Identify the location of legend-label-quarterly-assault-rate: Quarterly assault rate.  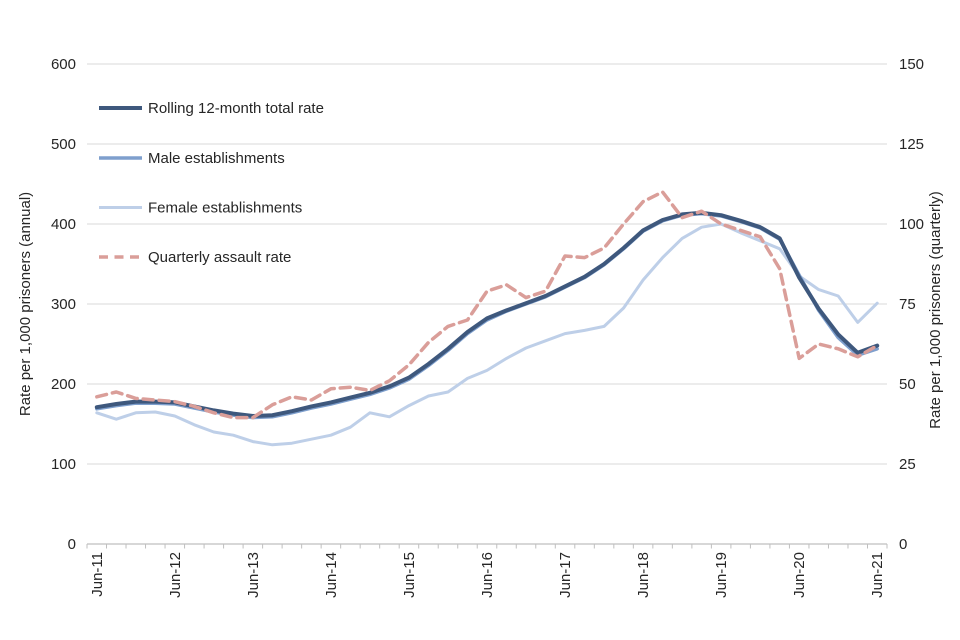
(219, 257).